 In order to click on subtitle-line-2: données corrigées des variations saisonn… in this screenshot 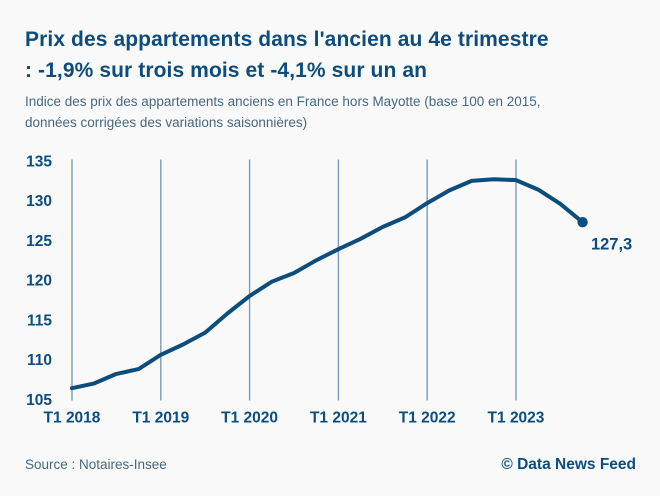, I will do `click(166, 122)`.